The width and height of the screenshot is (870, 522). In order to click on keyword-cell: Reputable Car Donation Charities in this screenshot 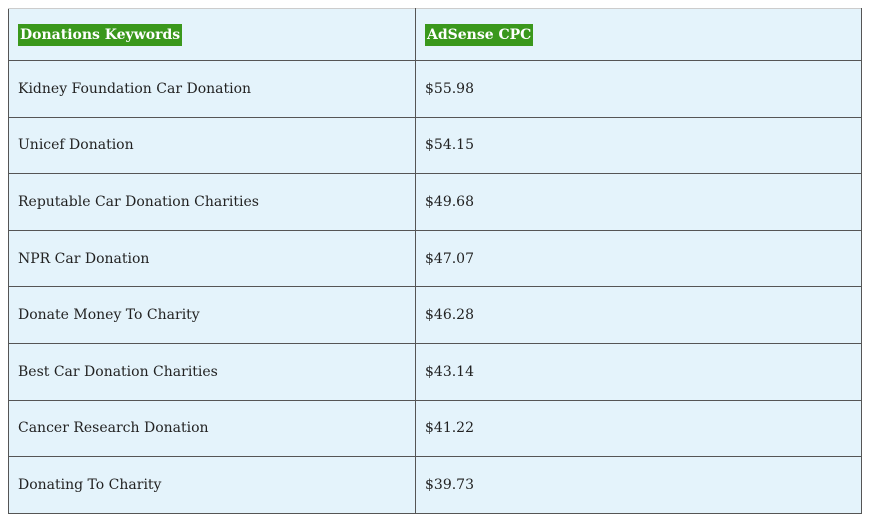, I will do `click(212, 202)`.